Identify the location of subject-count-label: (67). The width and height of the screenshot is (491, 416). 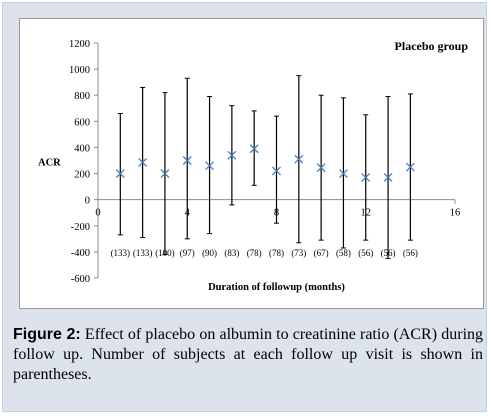
(321, 253).